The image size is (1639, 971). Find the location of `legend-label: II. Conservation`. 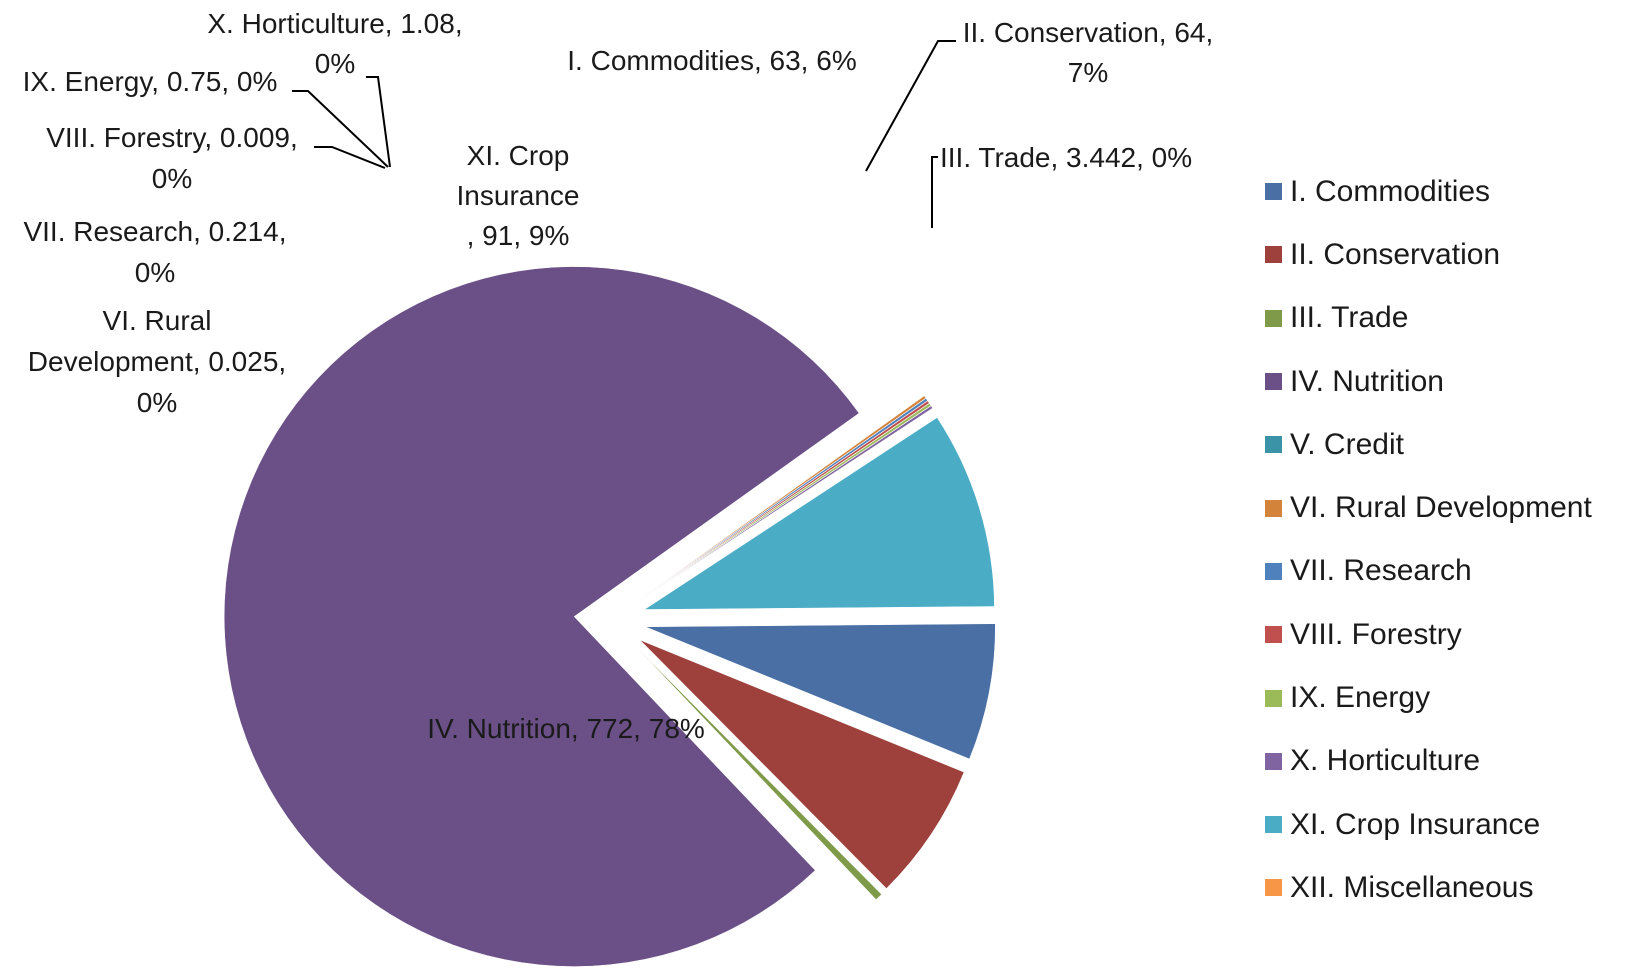

legend-label: II. Conservation is located at coordinates (1395, 254).